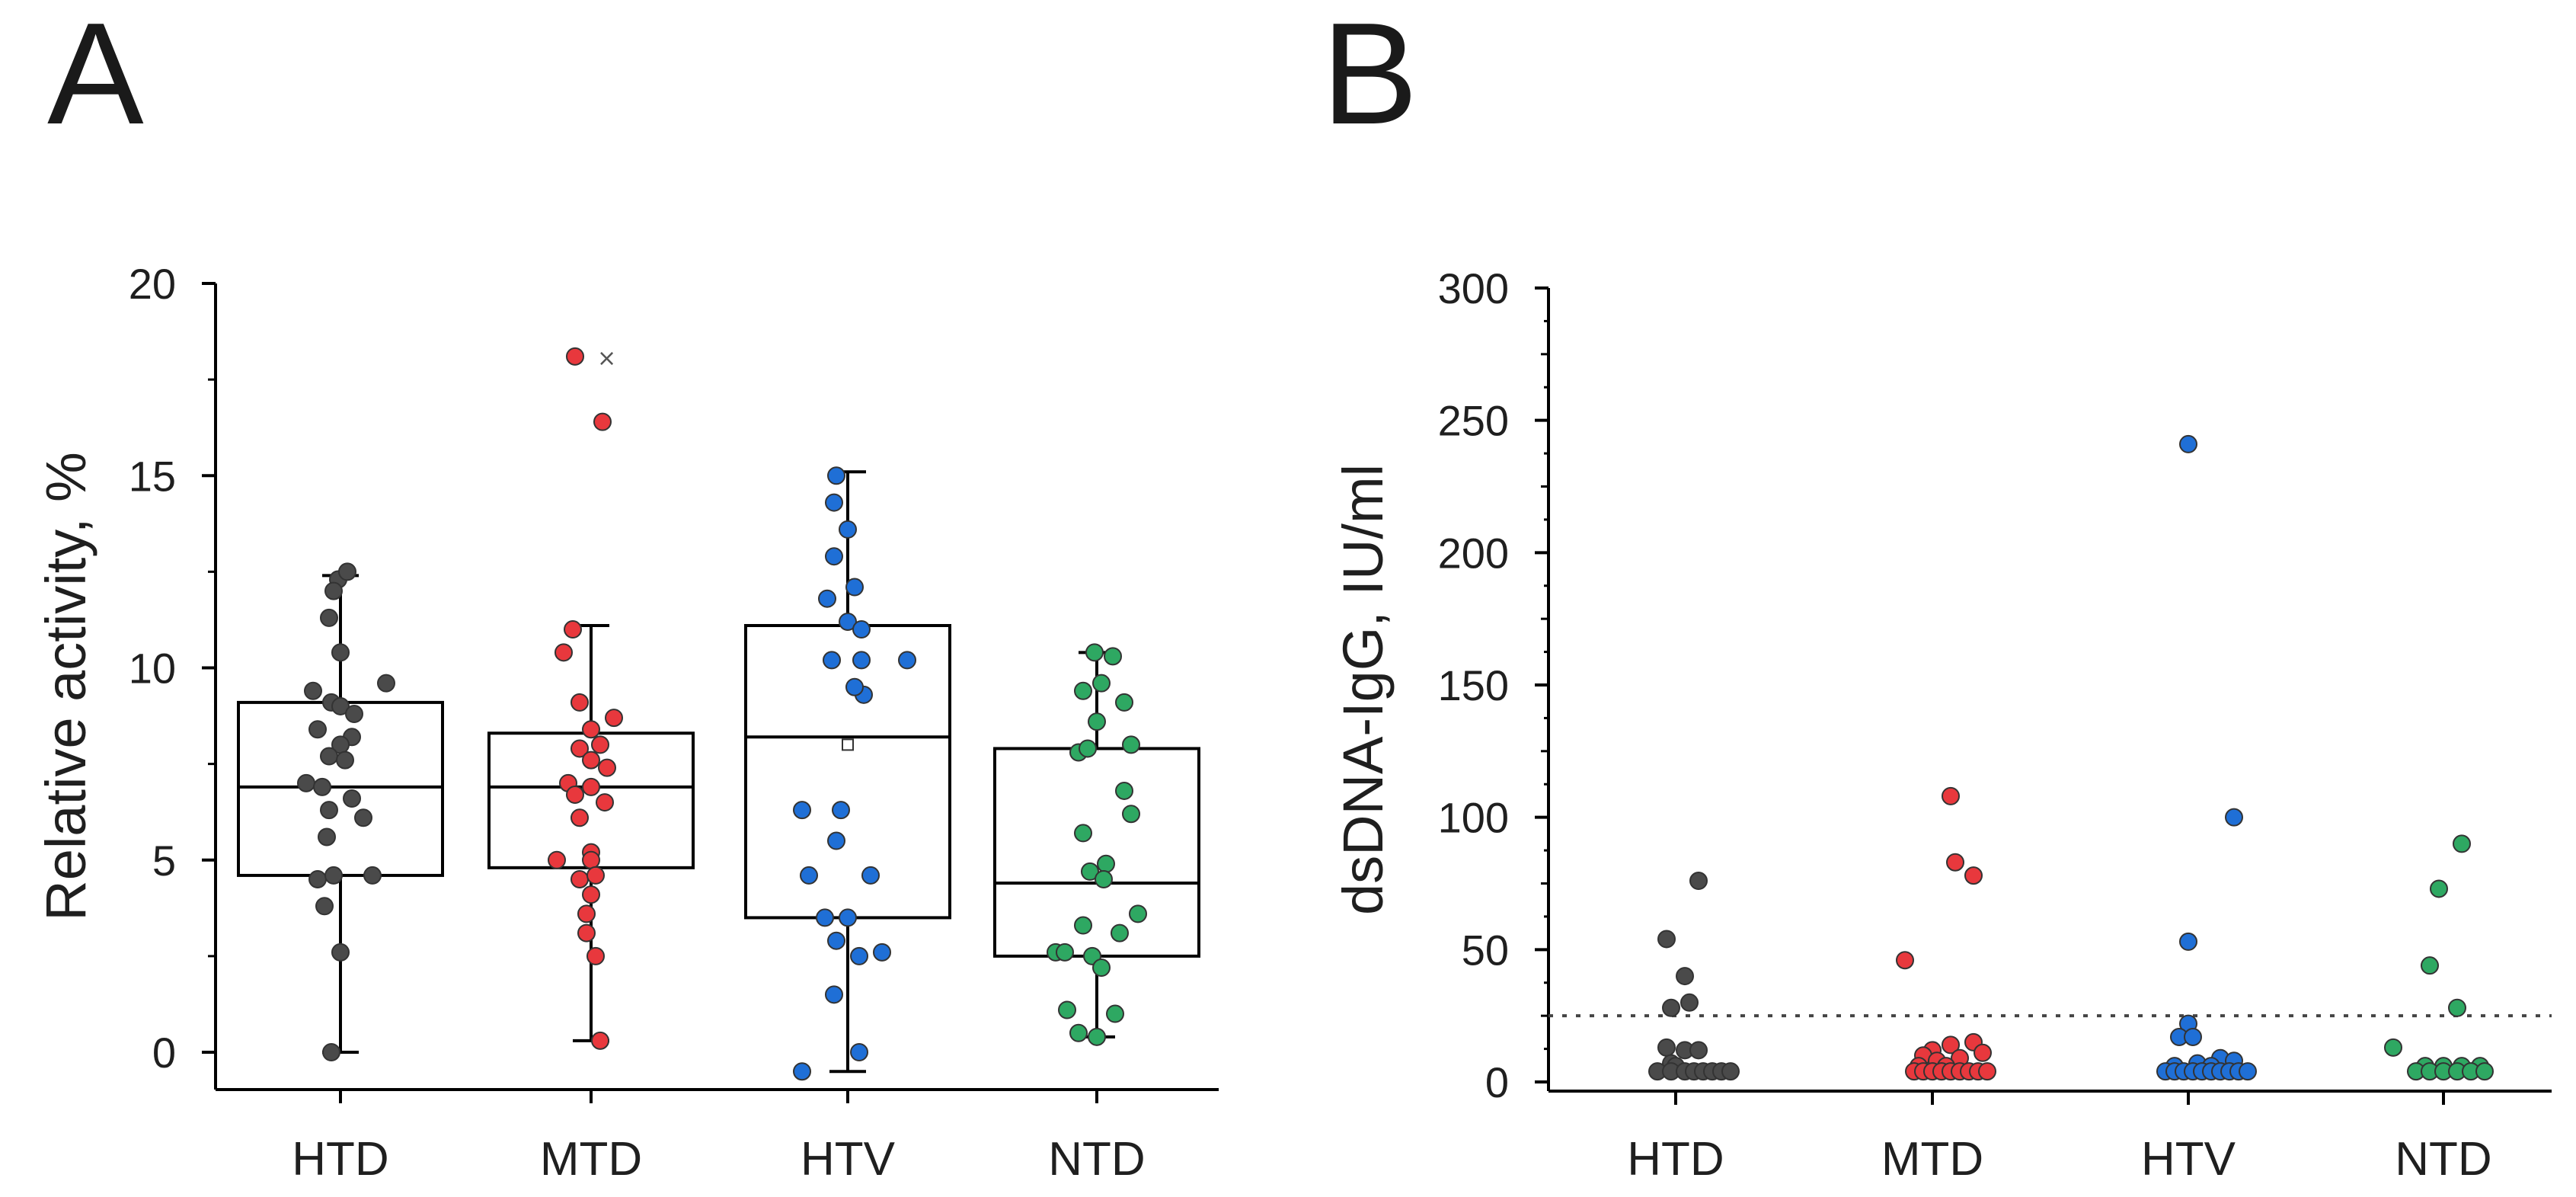  Describe the element at coordinates (848, 745) in the screenshot. I see `box-mean-marker` at that location.